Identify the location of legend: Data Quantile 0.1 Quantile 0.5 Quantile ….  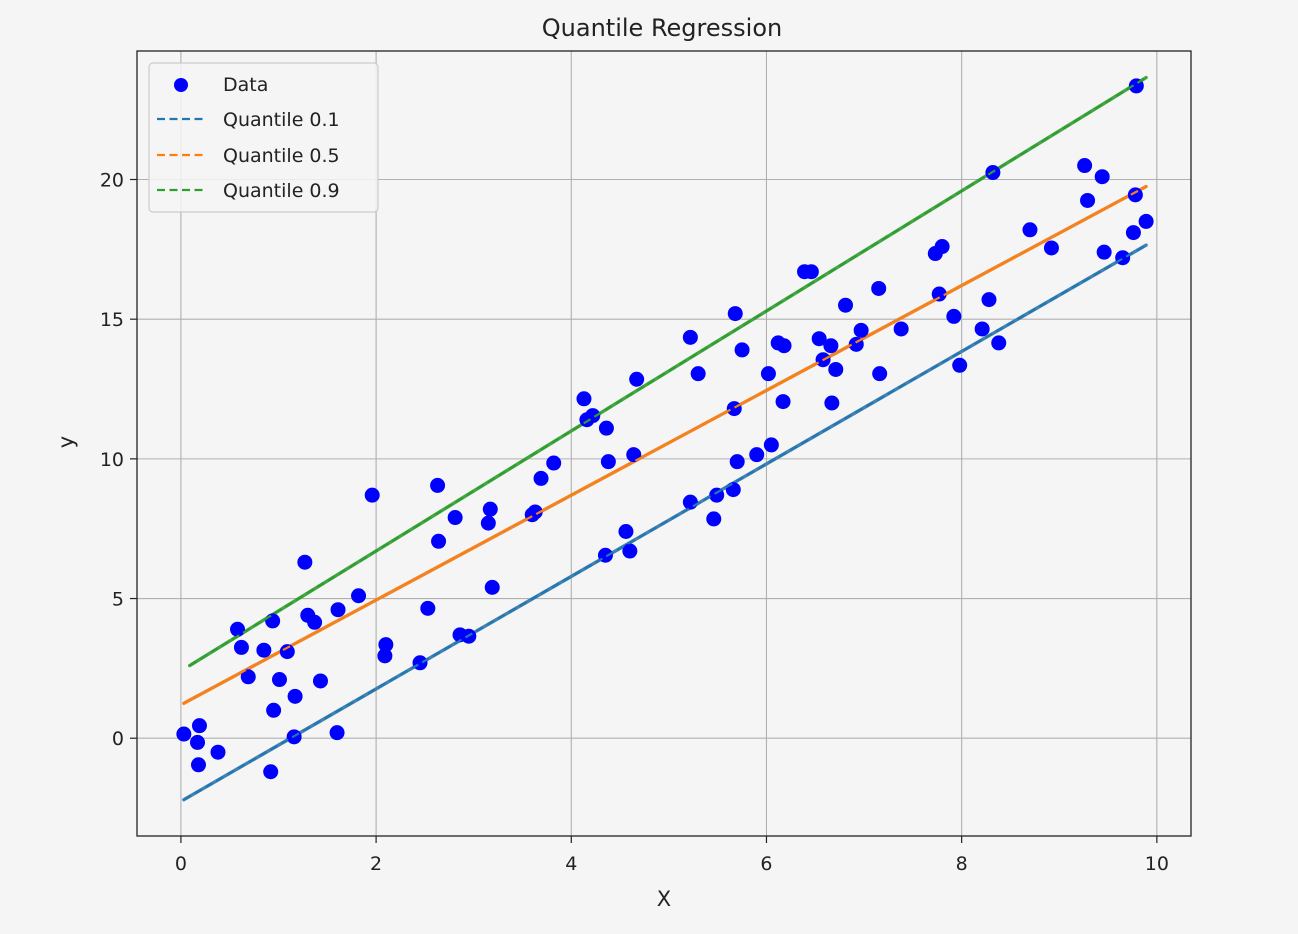
(263, 137).